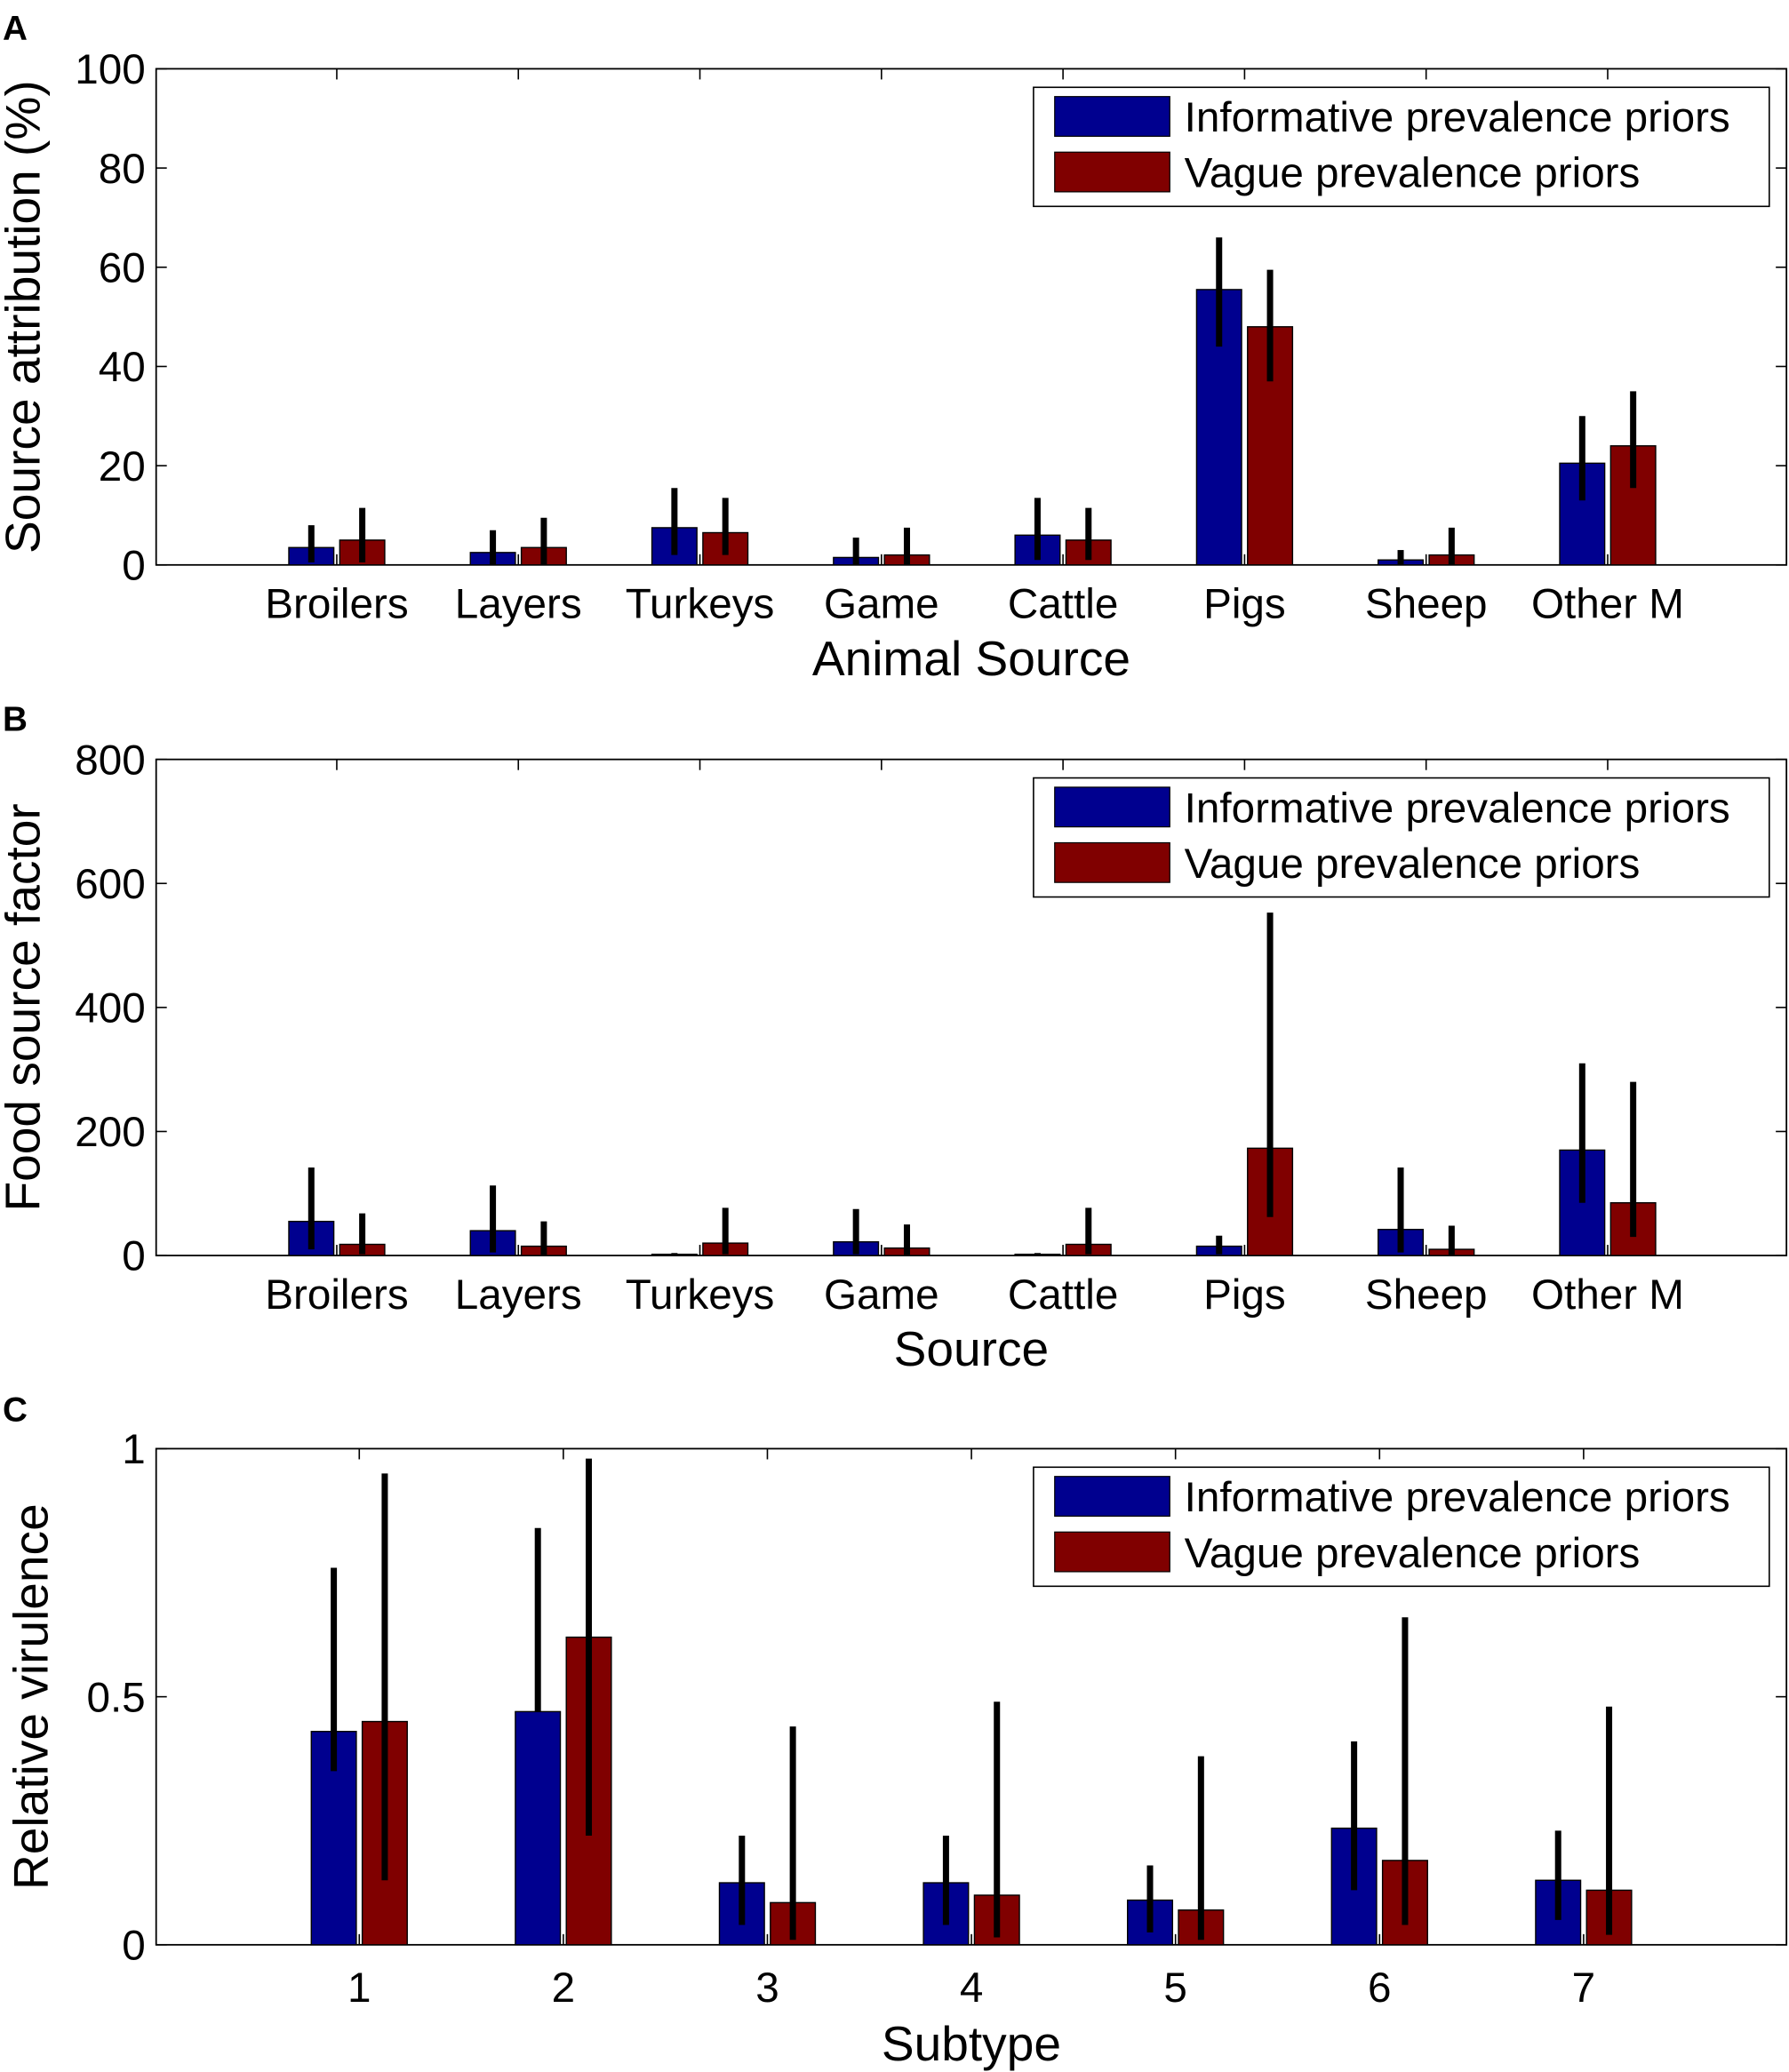  I want to click on y-tick-label: 400, so click(110, 1009).